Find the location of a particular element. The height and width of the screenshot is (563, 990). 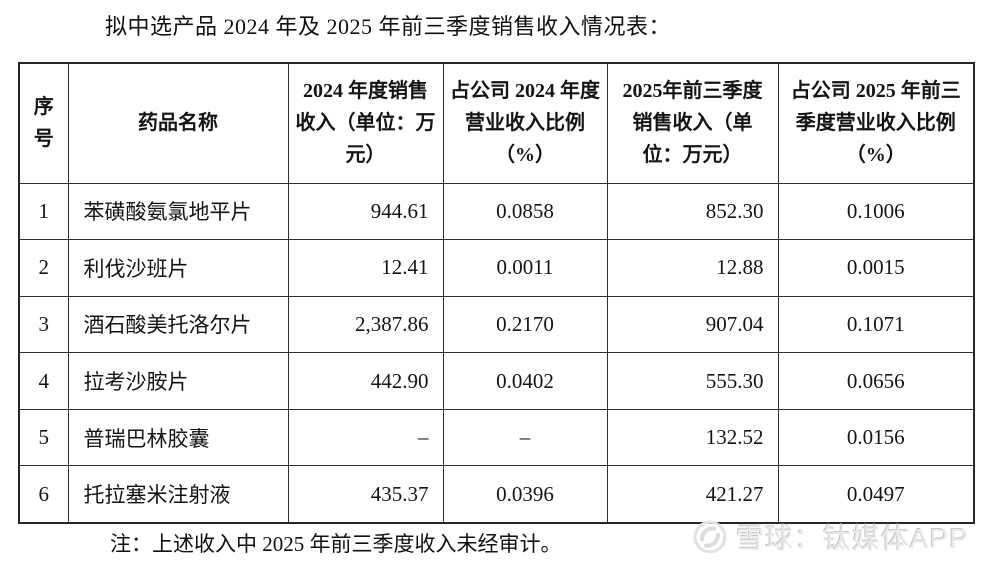

cell-drug-name: 托拉塞米注射液 is located at coordinates (178, 494).